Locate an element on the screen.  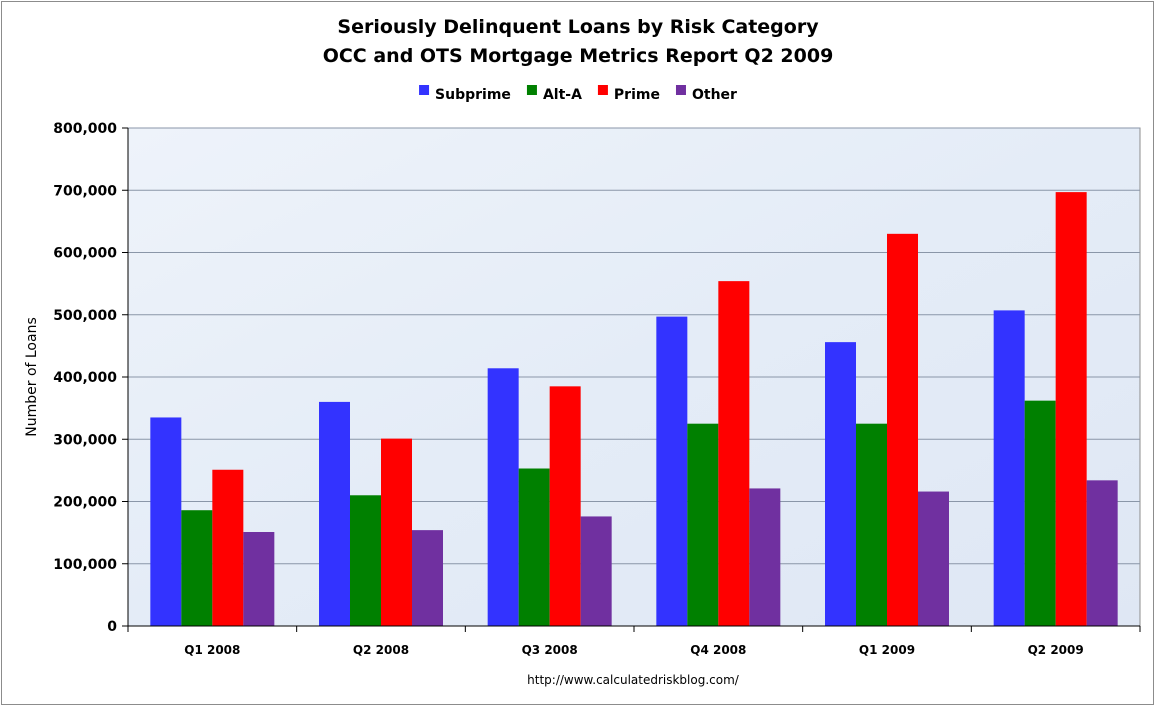
bar-other-q3-2008 is located at coordinates (596, 571).